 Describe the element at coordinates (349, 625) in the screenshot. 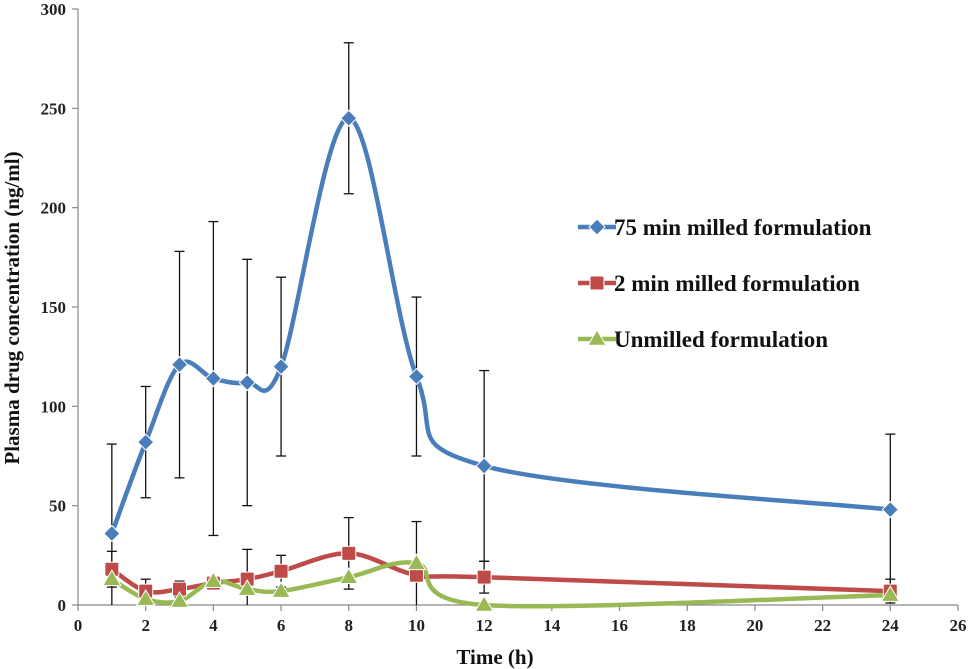

I see `x-tick-label: 8` at that location.